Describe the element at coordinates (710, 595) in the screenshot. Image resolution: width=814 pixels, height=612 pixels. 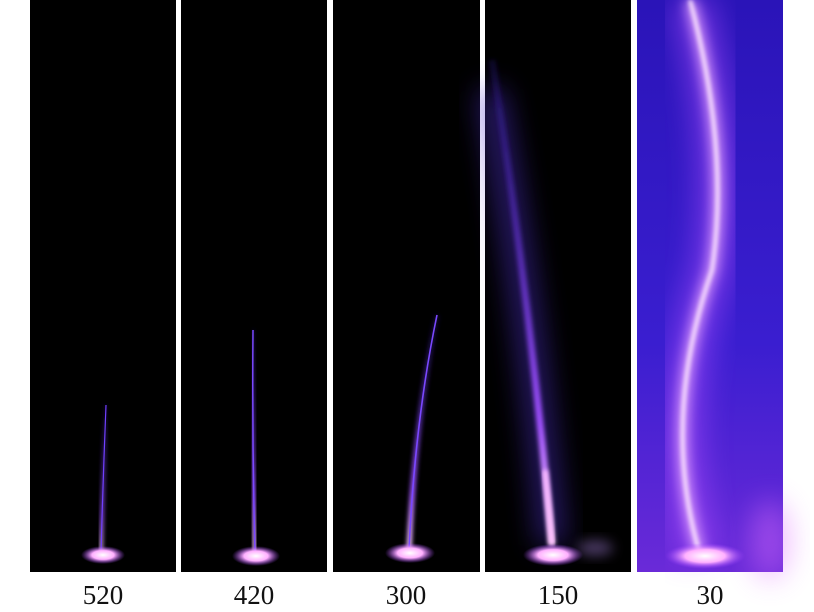
I see `panel-label: 30` at that location.